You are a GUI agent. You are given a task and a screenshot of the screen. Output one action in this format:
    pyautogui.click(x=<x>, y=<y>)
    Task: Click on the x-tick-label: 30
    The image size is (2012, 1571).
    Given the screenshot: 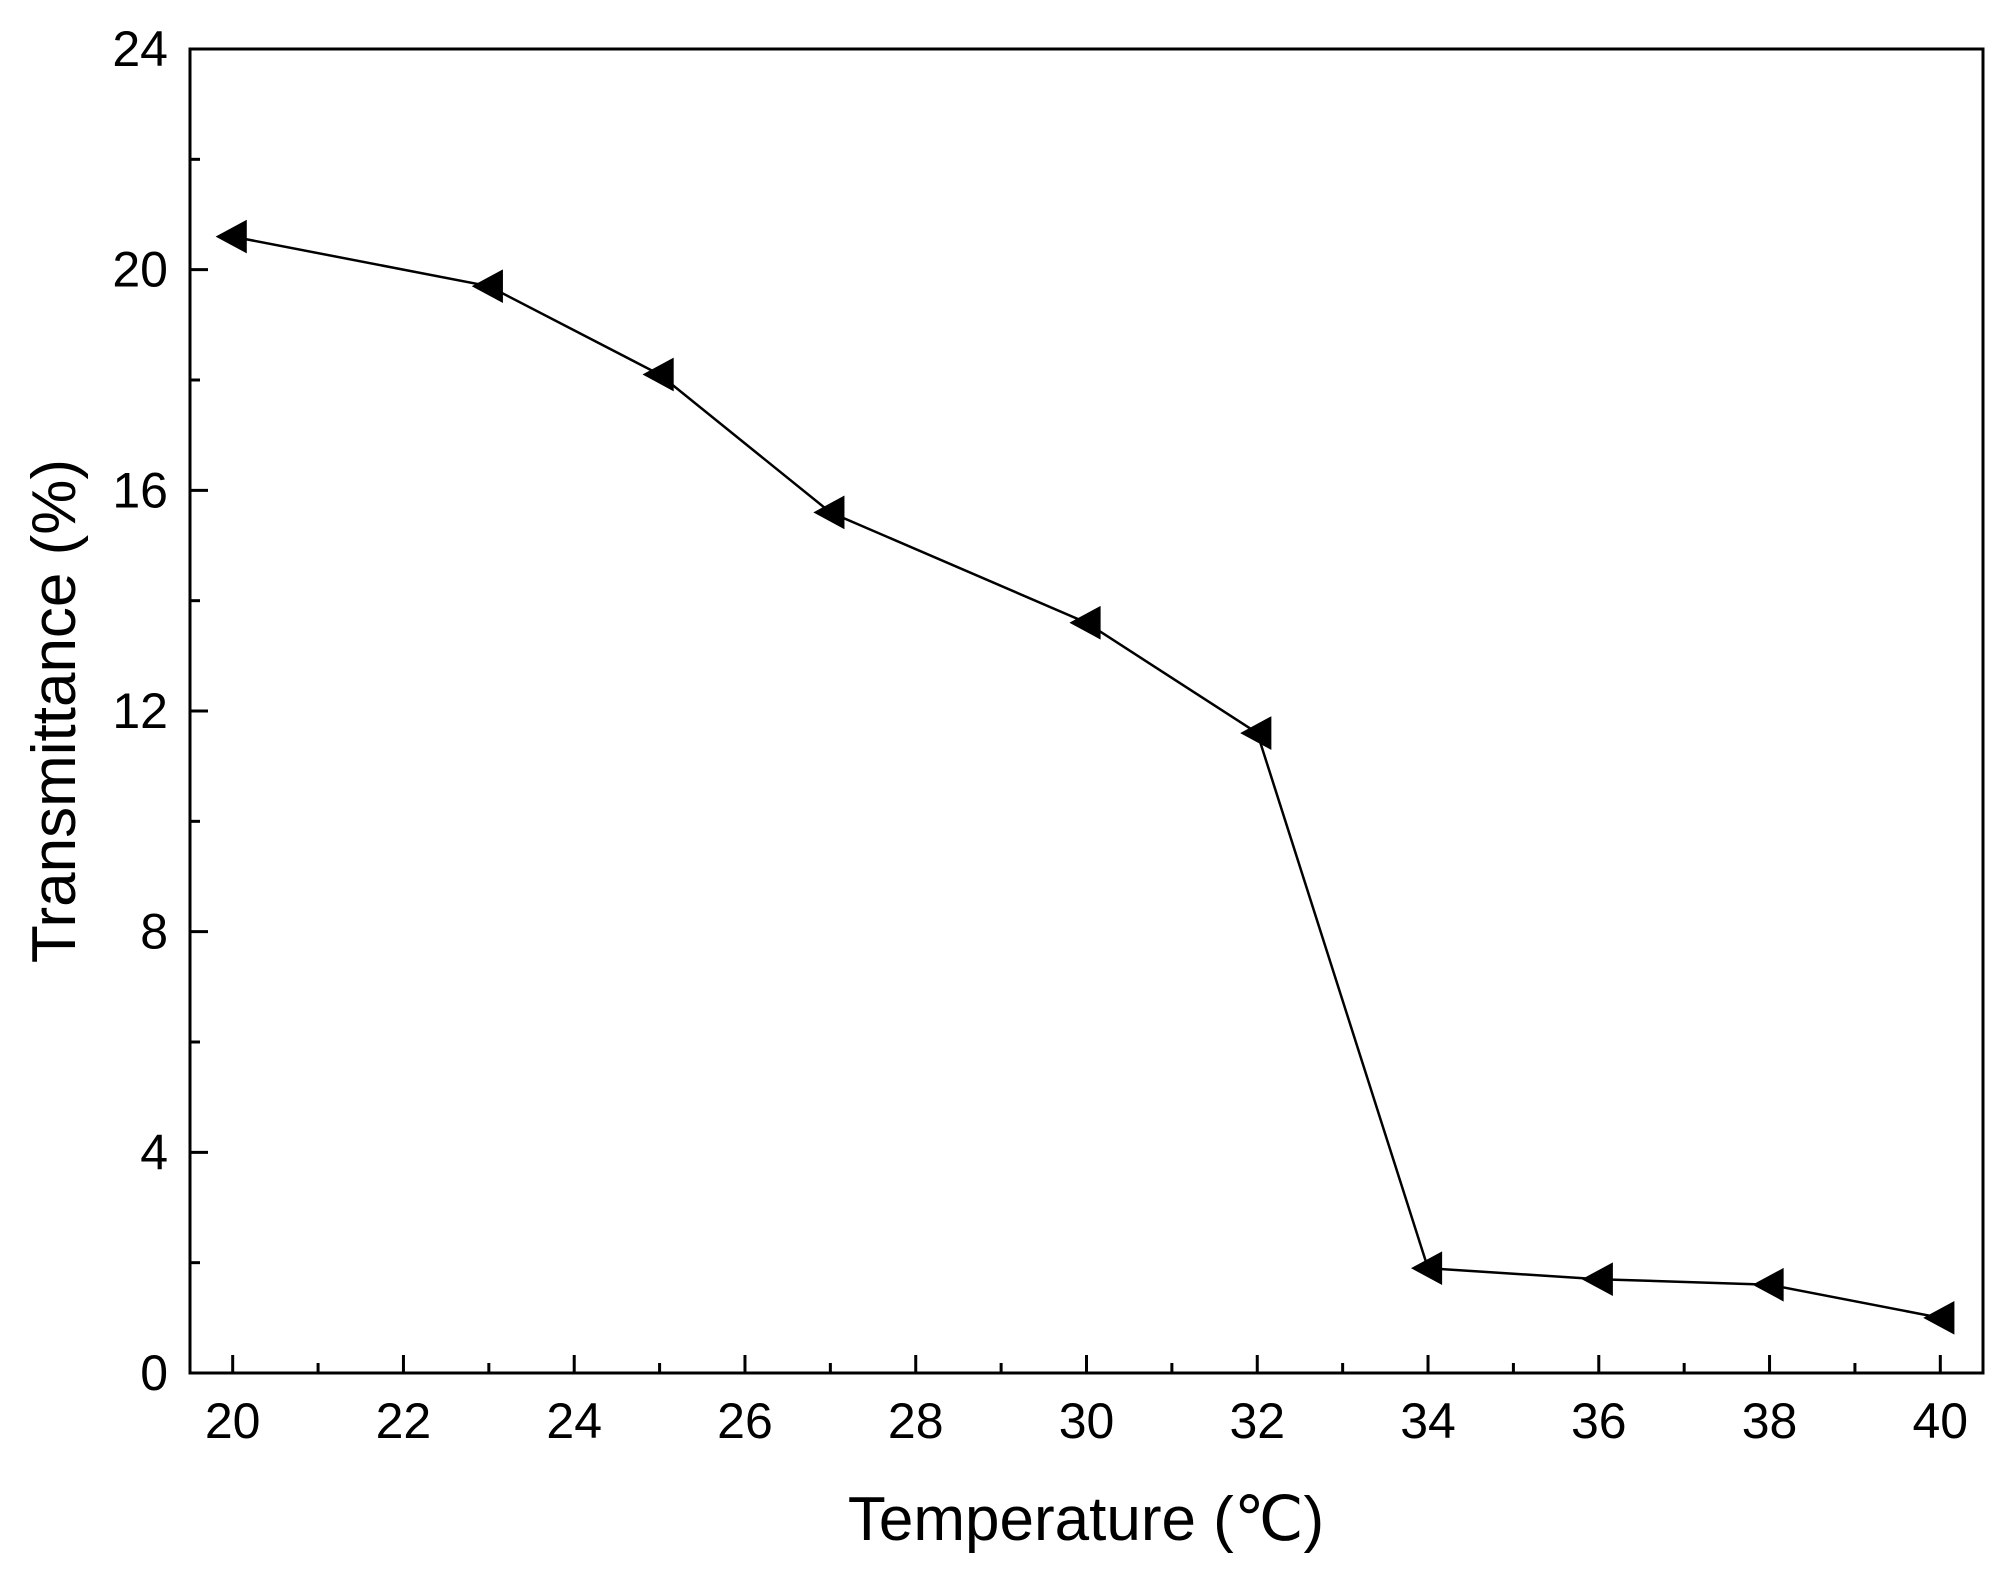 What is the action you would take?
    pyautogui.click(x=1087, y=1421)
    